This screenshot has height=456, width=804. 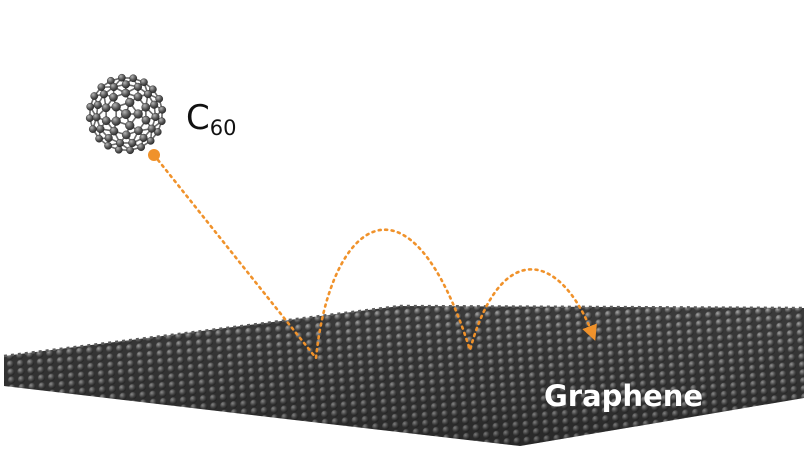 What do you see at coordinates (623, 396) in the screenshot?
I see `graphene-label: Graphene` at bounding box center [623, 396].